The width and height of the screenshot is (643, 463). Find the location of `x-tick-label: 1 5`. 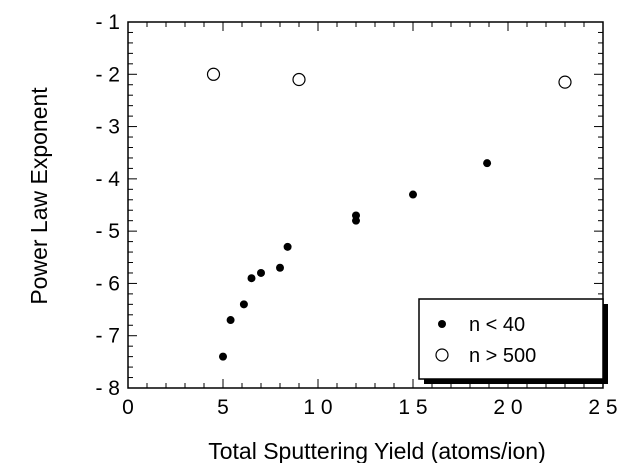

x-tick-label: 1 5 is located at coordinates (412, 407).